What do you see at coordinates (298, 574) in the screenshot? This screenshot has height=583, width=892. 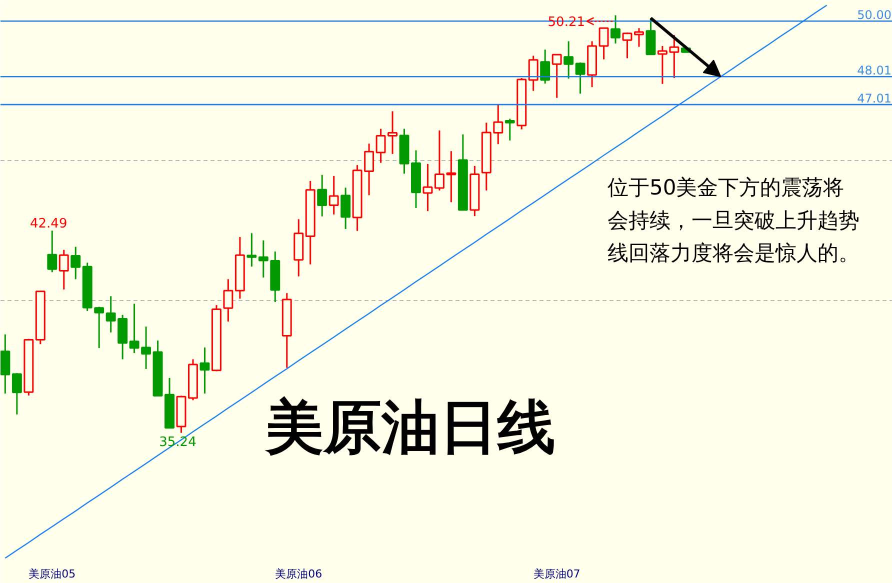 I see `x-tick-label: 美原油06` at bounding box center [298, 574].